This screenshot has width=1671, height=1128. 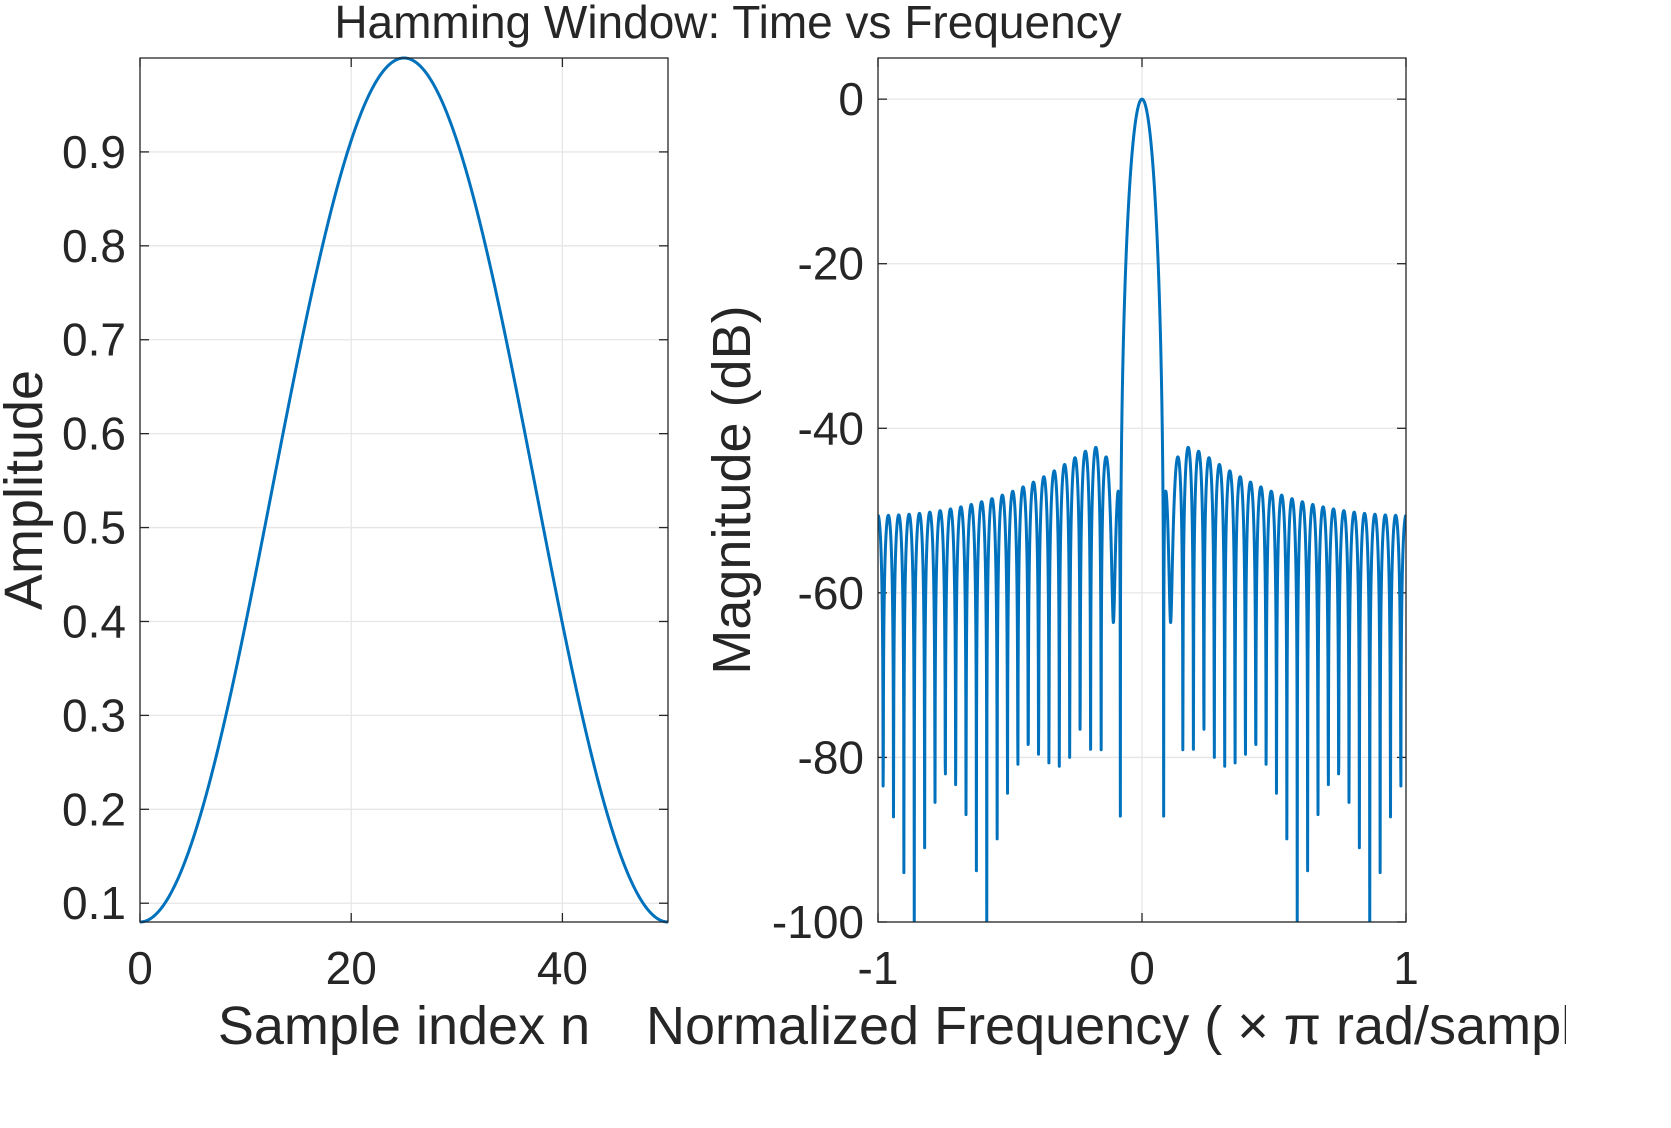 I want to click on time-domain-xtick-label: 20, so click(x=351, y=968).